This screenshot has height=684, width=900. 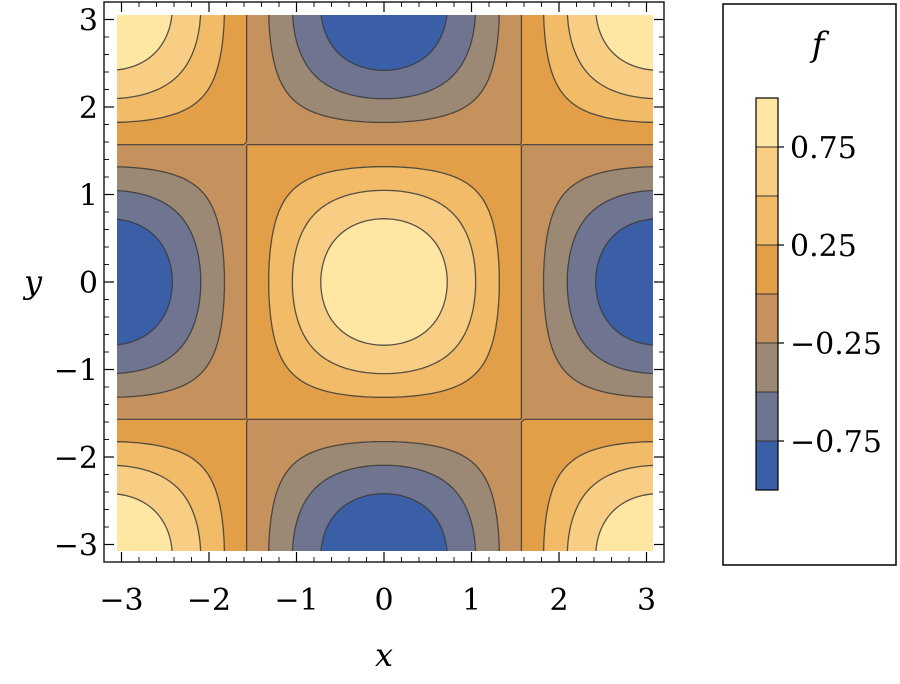 What do you see at coordinates (830, 295) in the screenshot?
I see `colorbar-labels: 0.75 0.25 −0.25 −0.75` at bounding box center [830, 295].